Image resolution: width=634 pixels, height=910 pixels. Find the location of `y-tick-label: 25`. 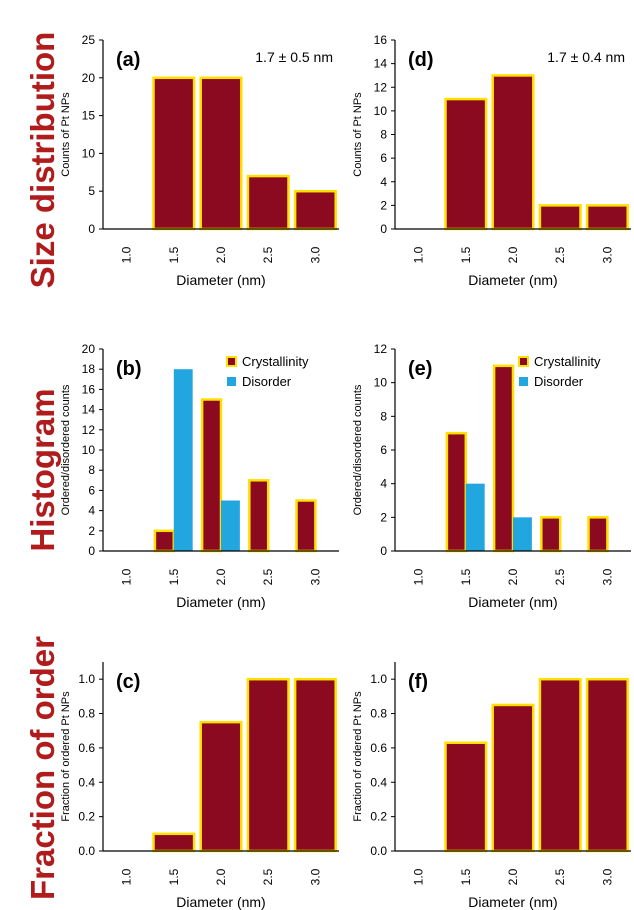

y-tick-label: 25 is located at coordinates (89, 40).